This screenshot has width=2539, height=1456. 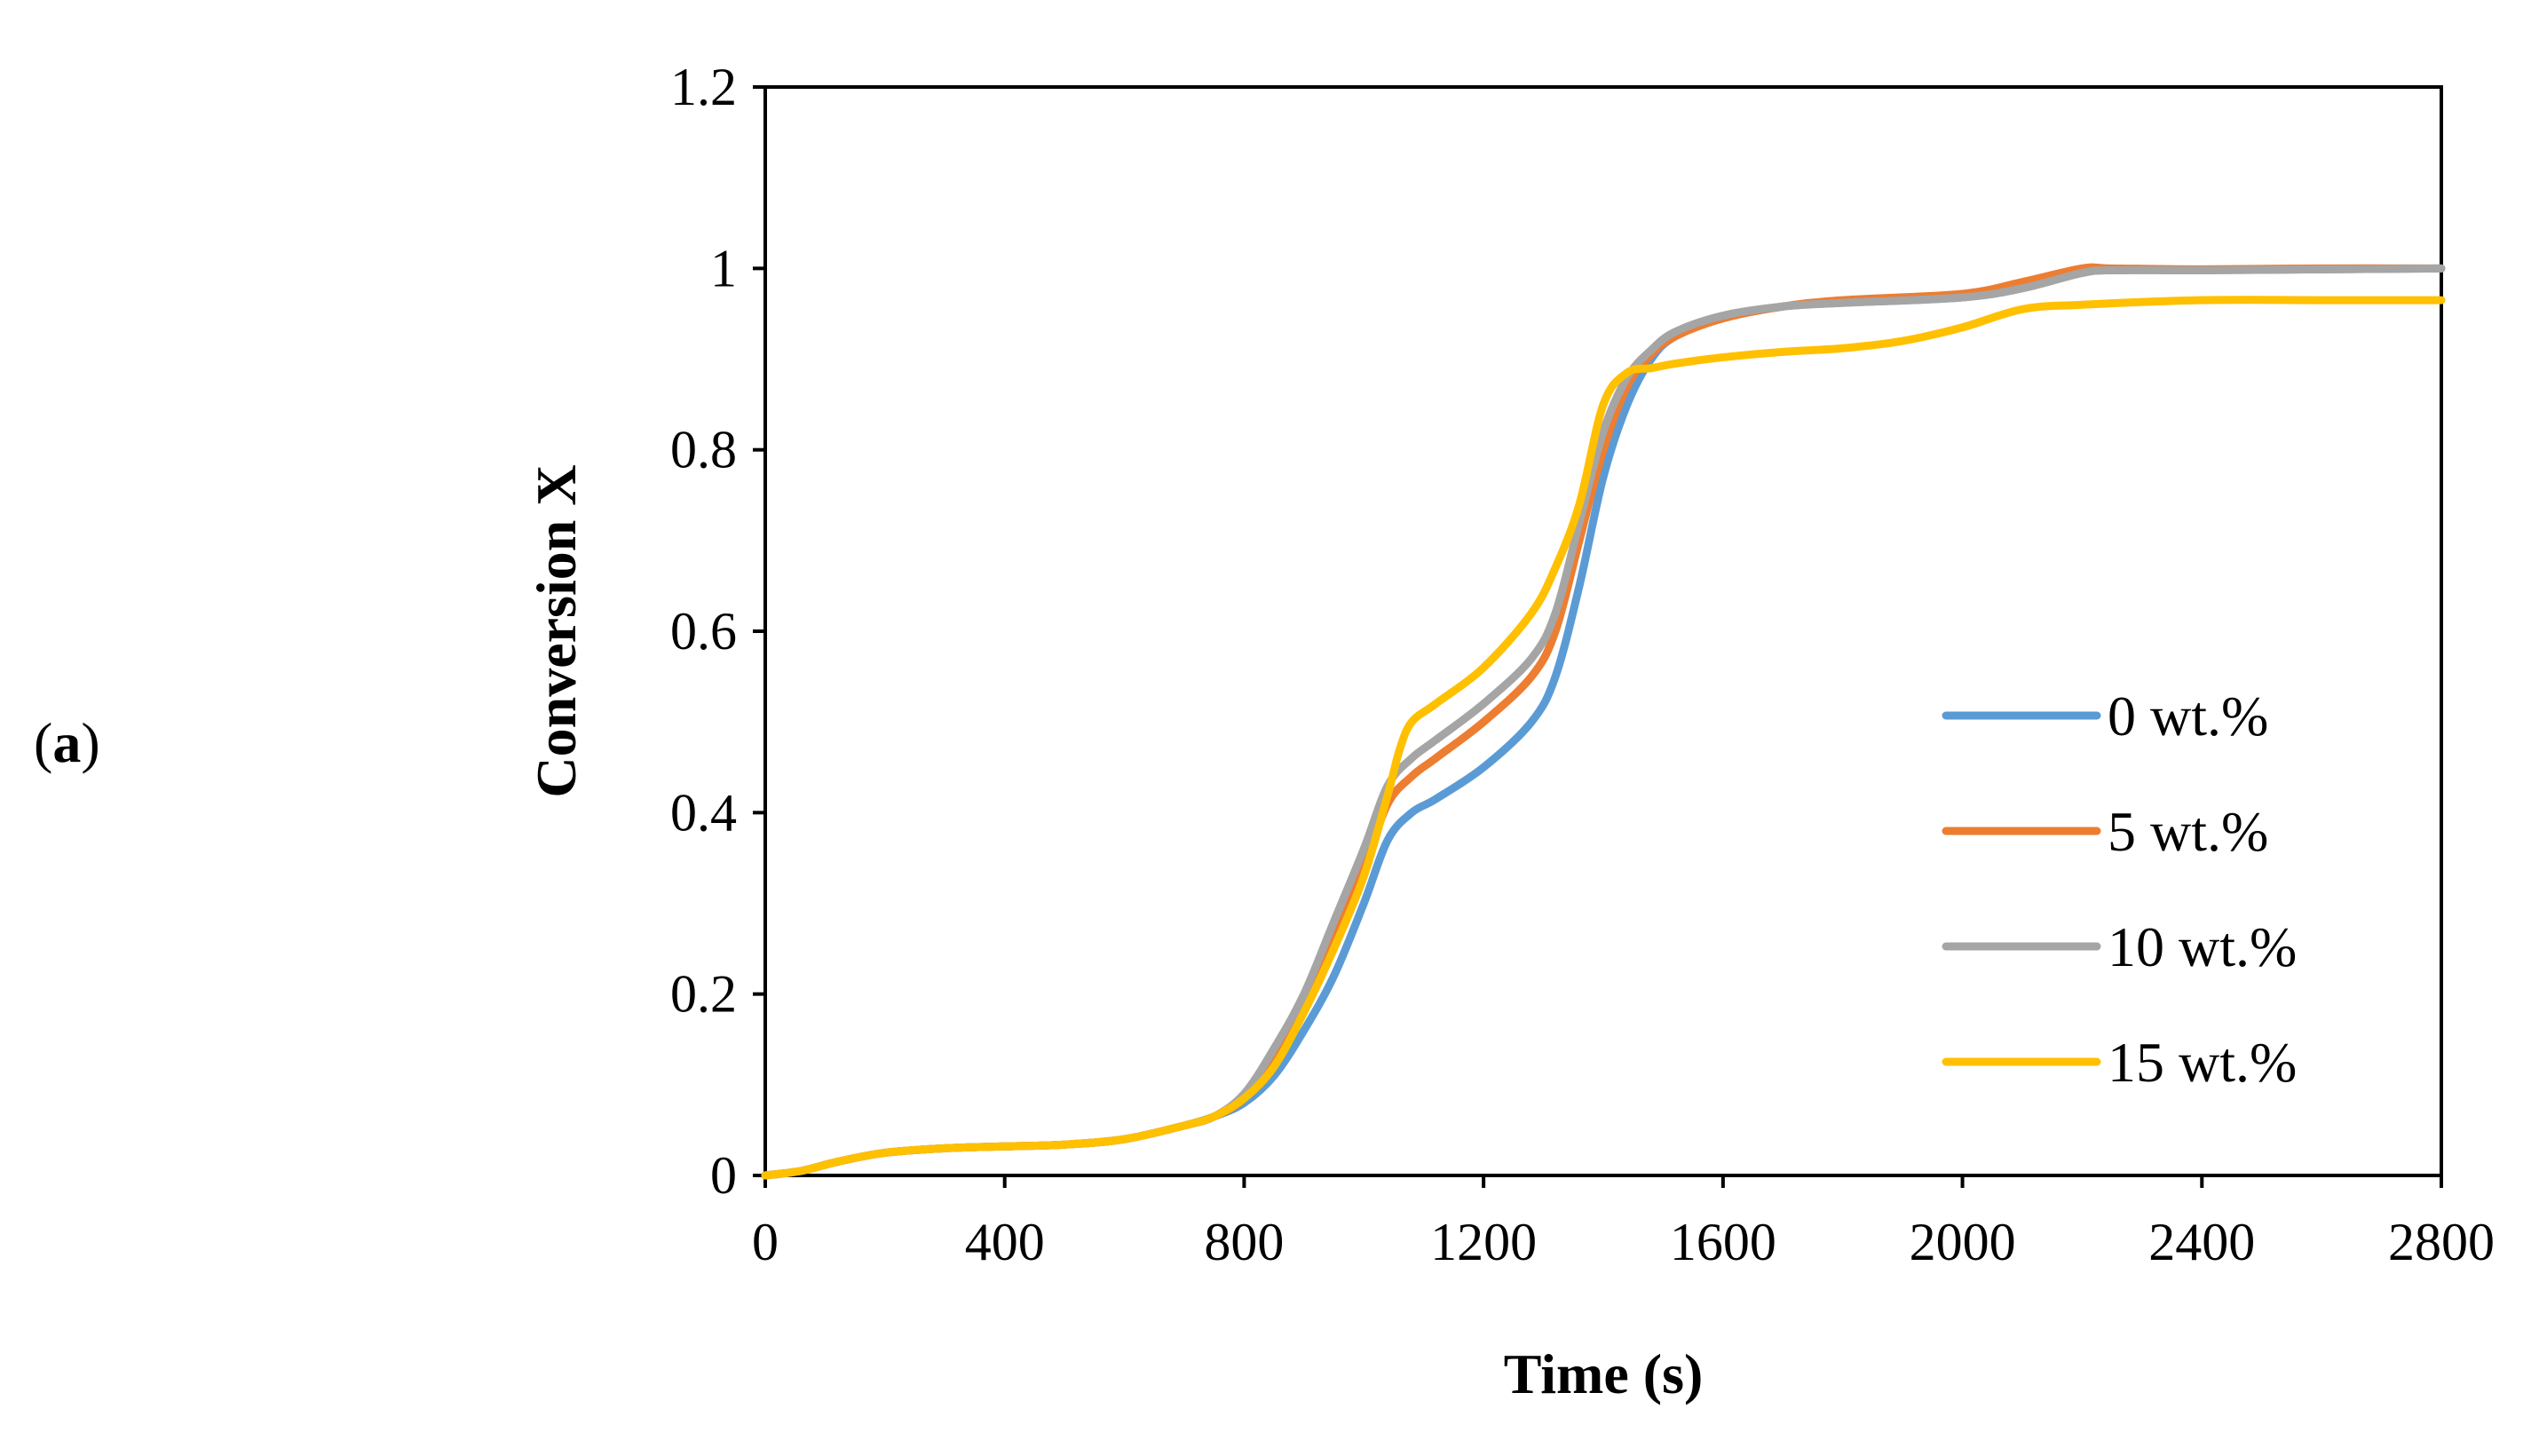 What do you see at coordinates (1604, 1373) in the screenshot?
I see `x-axis-title: Time (s)` at bounding box center [1604, 1373].